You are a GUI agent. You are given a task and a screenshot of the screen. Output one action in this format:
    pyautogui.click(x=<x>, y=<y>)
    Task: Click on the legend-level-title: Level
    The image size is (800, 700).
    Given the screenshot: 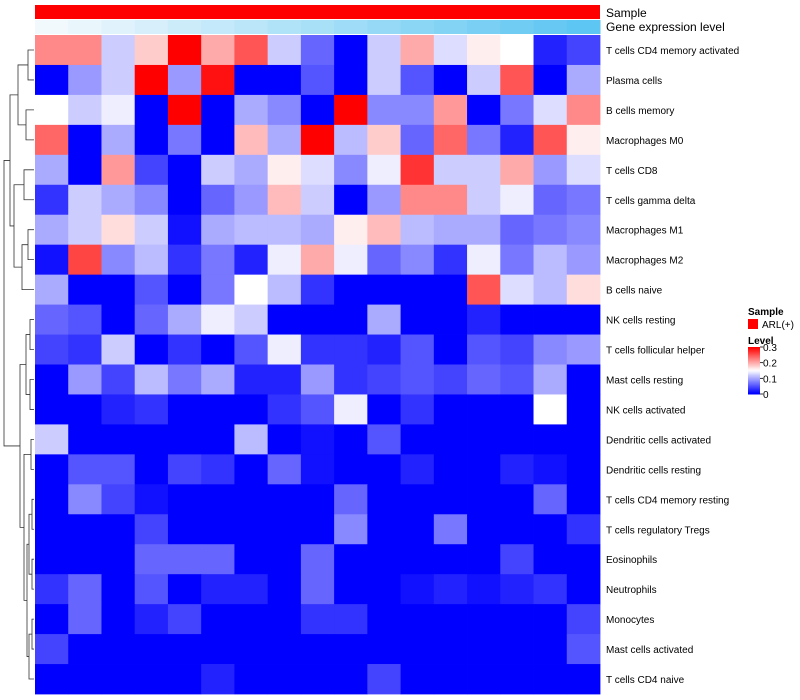 What is the action you would take?
    pyautogui.click(x=761, y=341)
    